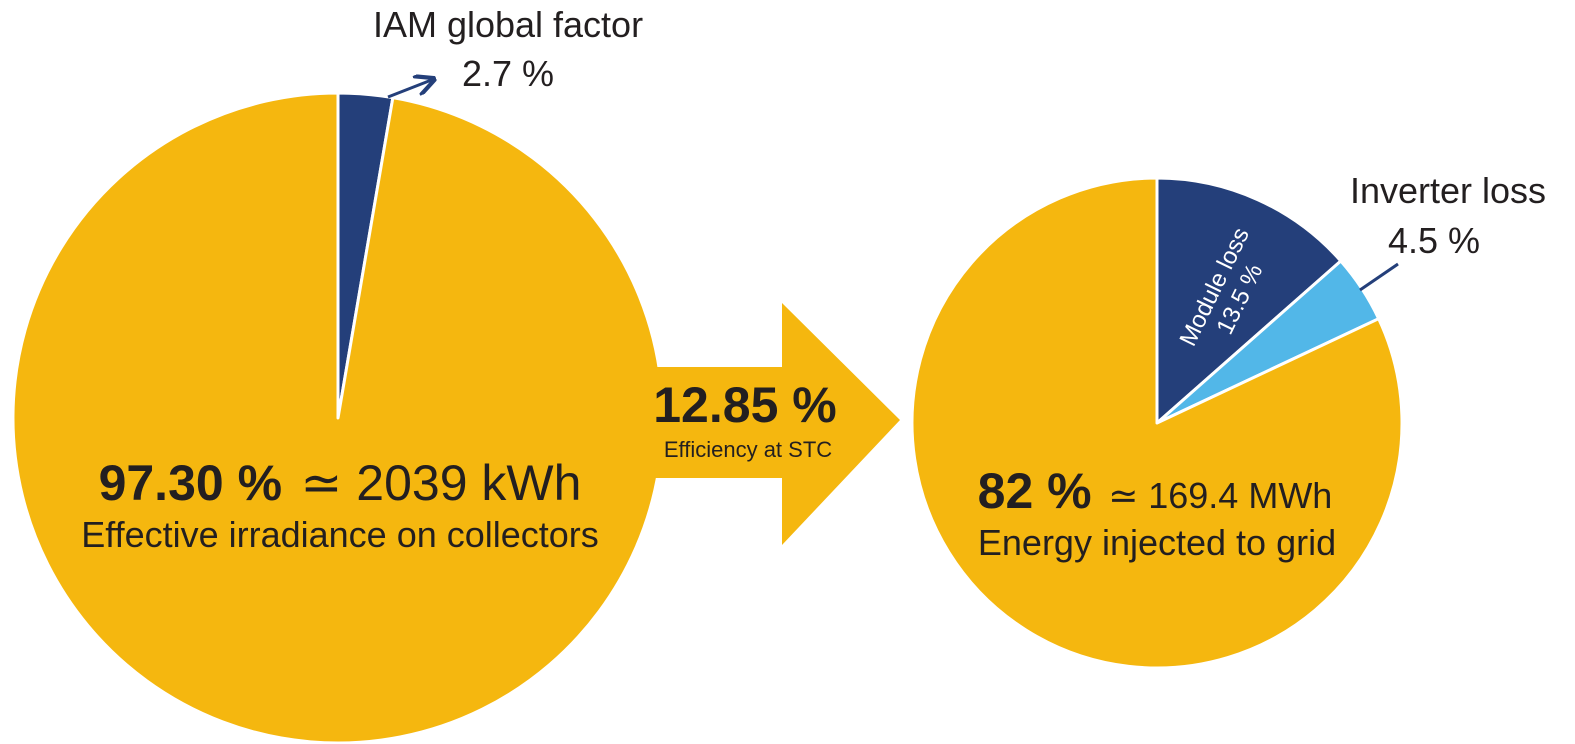 The height and width of the screenshot is (744, 1575). Describe the element at coordinates (190, 483) in the screenshot. I see `left-main-percent: 97.30 %` at that location.